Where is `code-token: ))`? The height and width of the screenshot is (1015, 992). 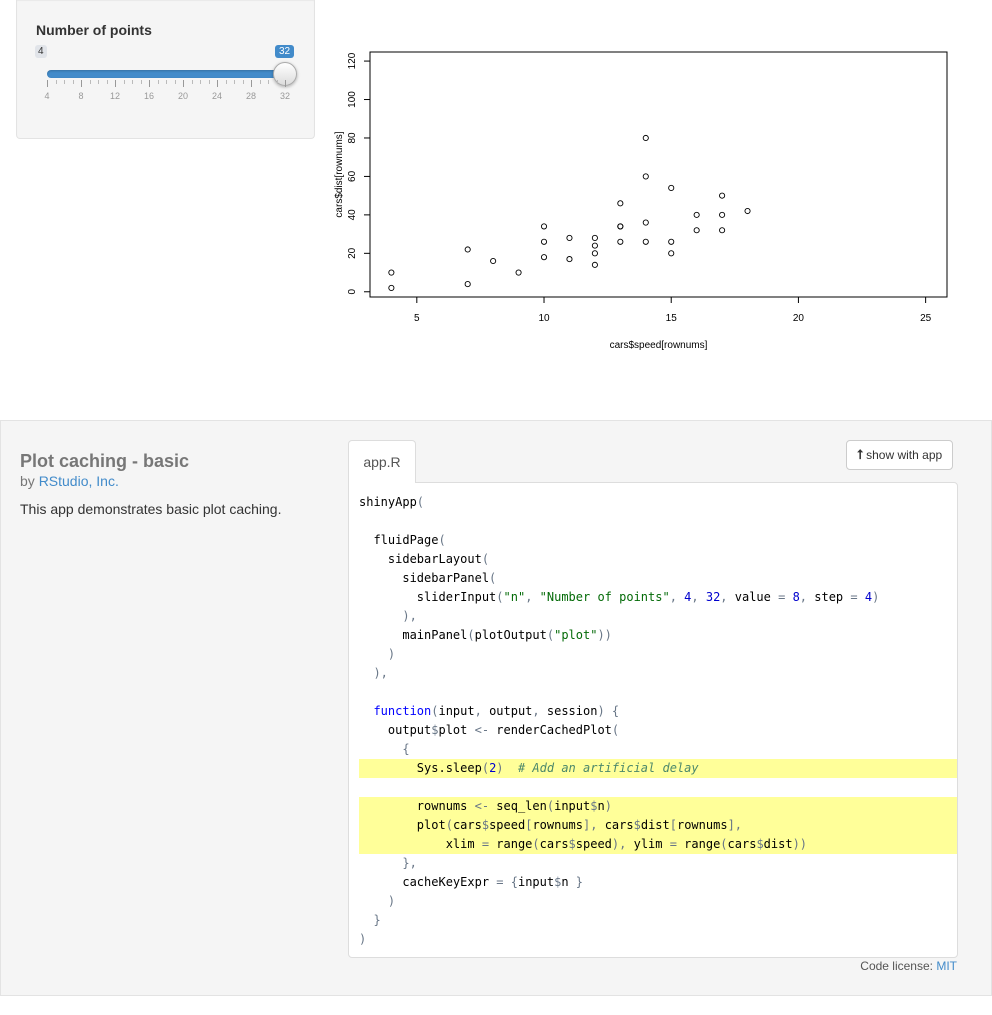 code-token: )) is located at coordinates (604, 635).